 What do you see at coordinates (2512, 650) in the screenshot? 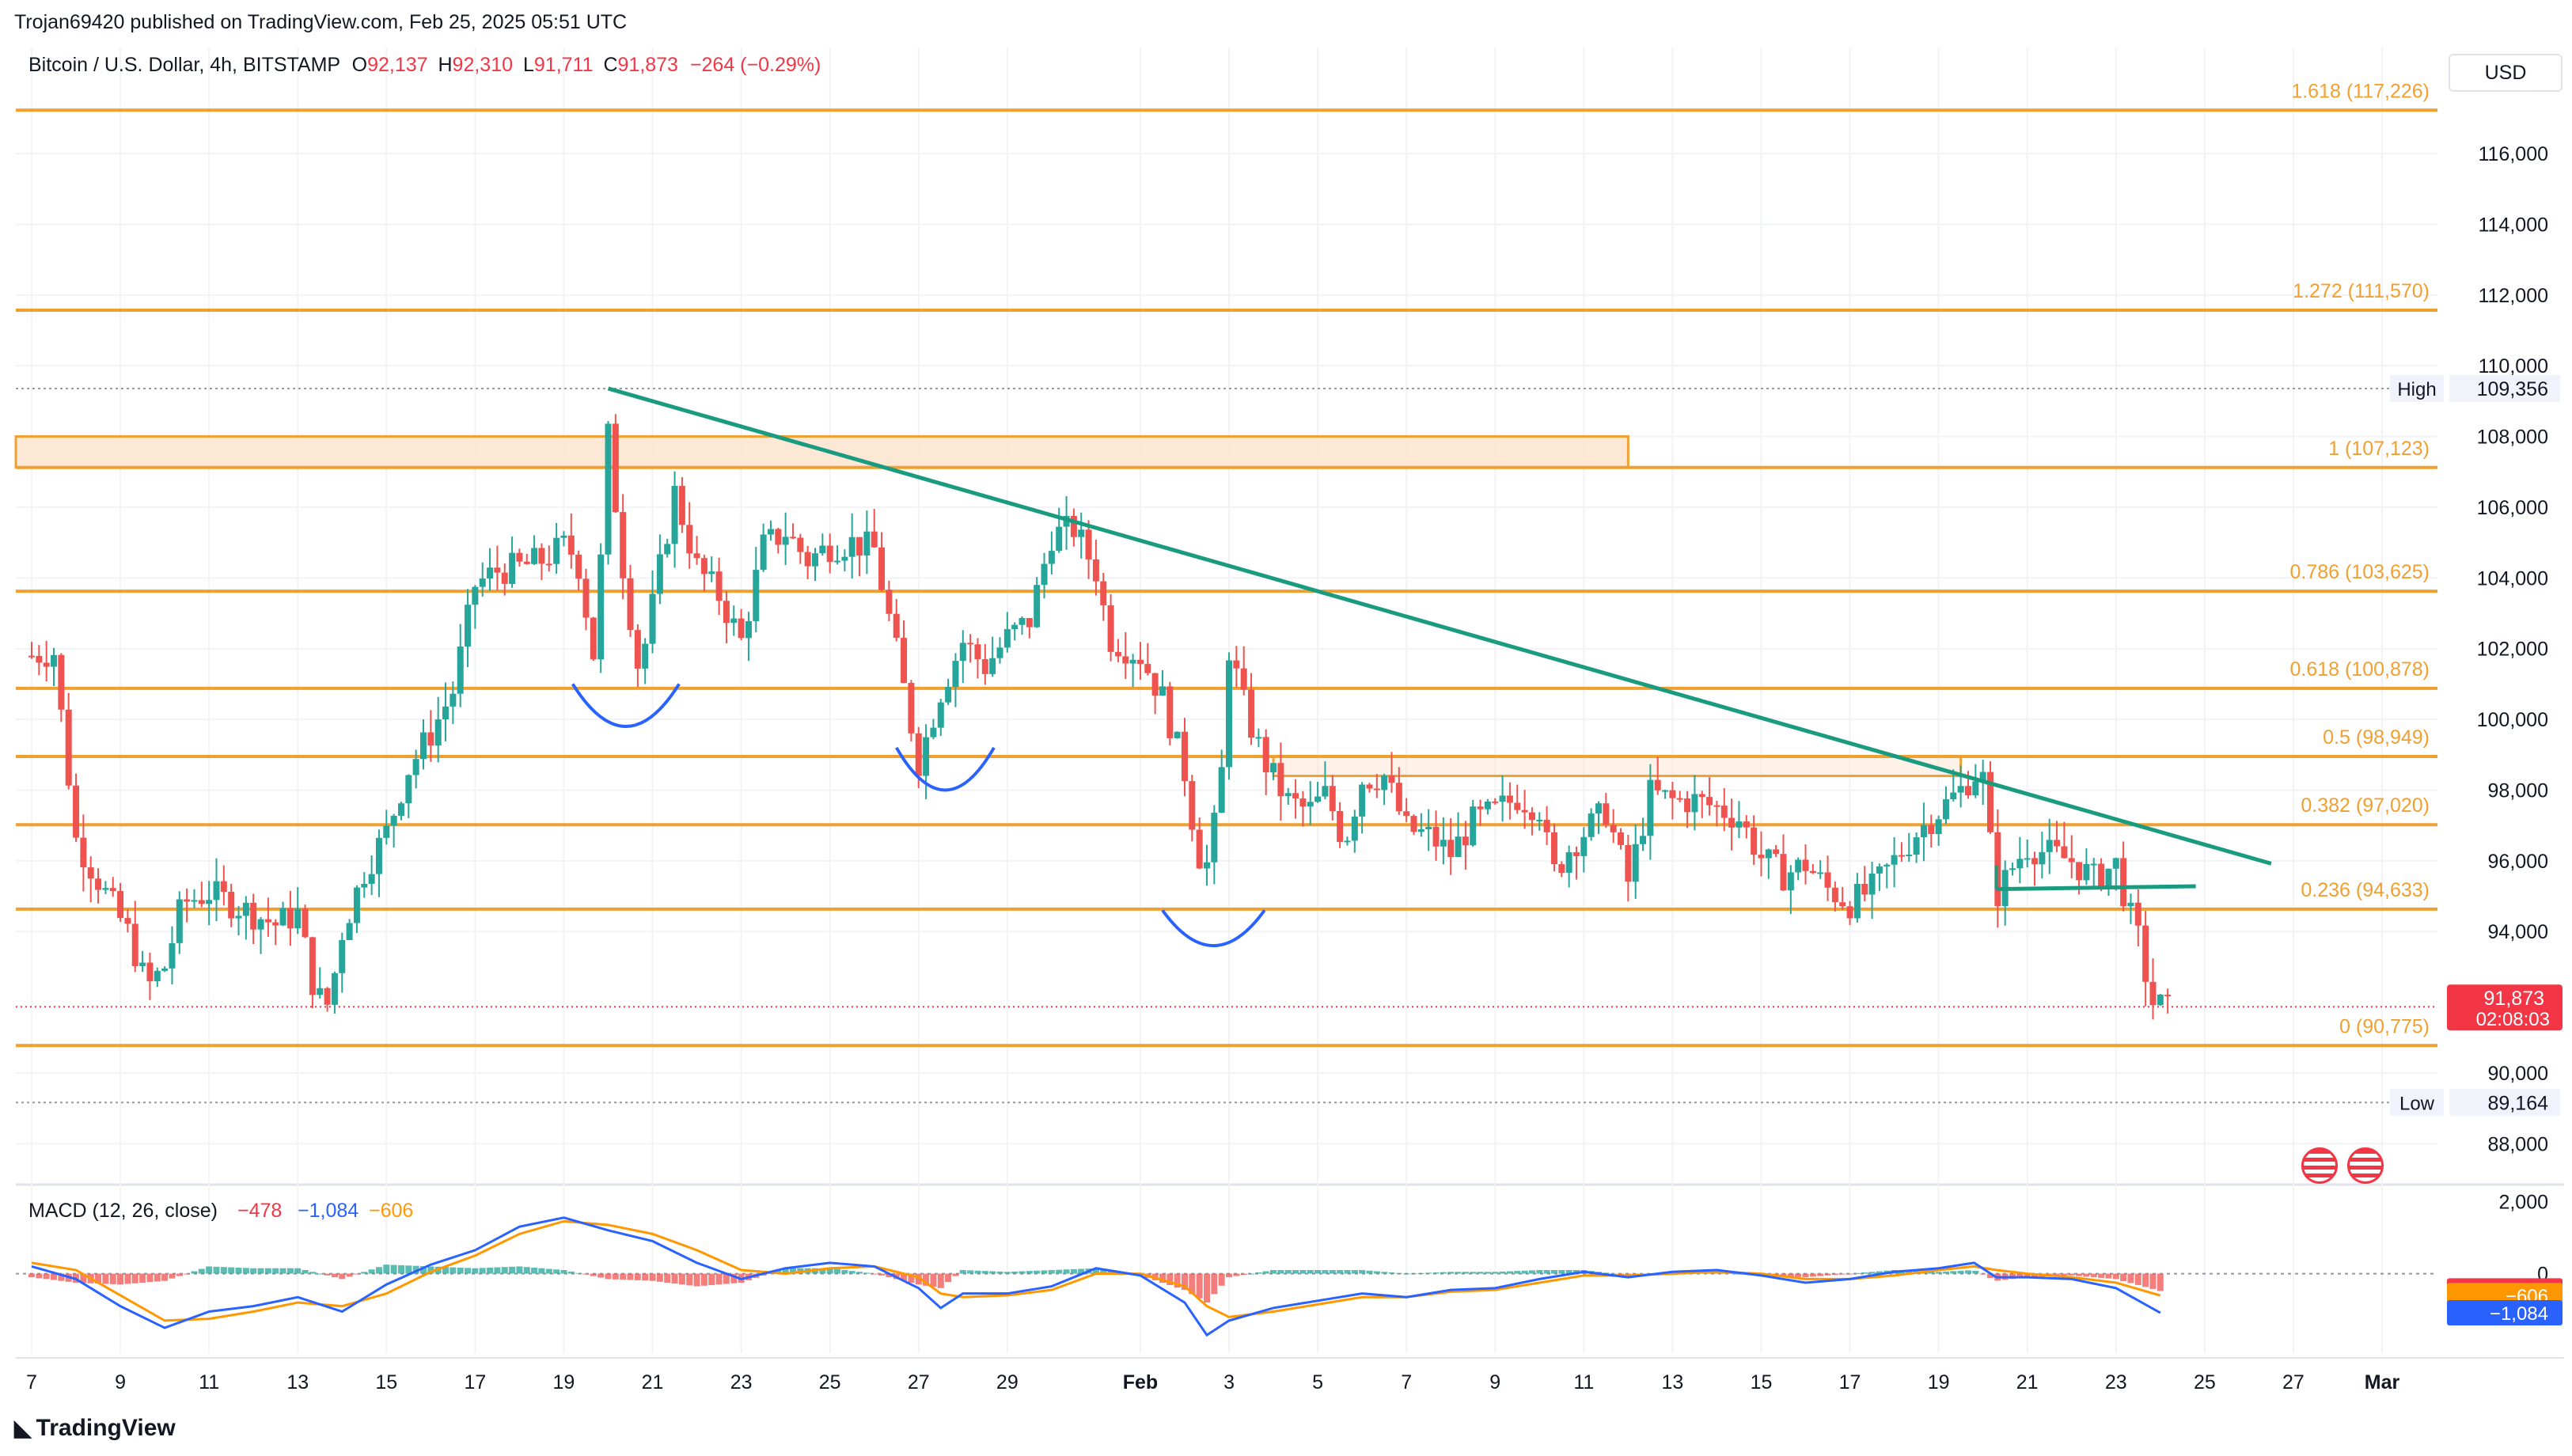
I see `y-tick-label: 102,000` at bounding box center [2512, 650].